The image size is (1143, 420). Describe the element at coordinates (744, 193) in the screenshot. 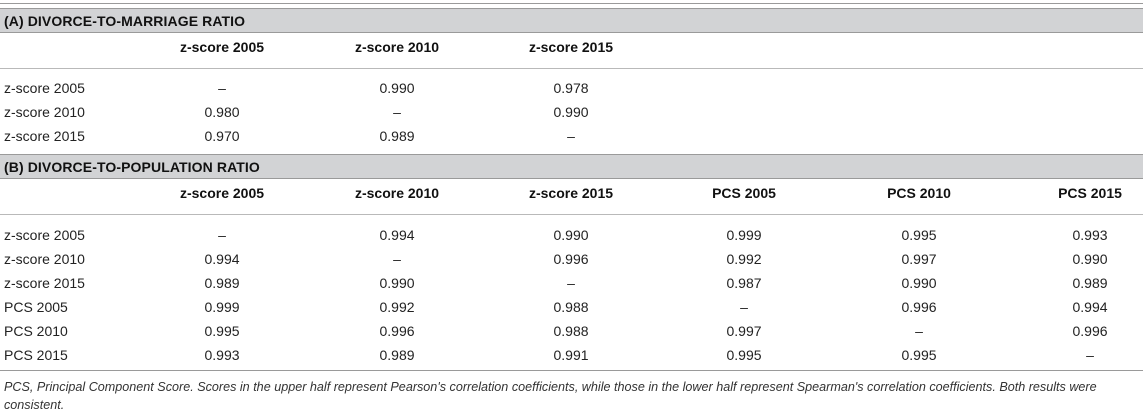

I see `column-header: PCS 2005` at that location.